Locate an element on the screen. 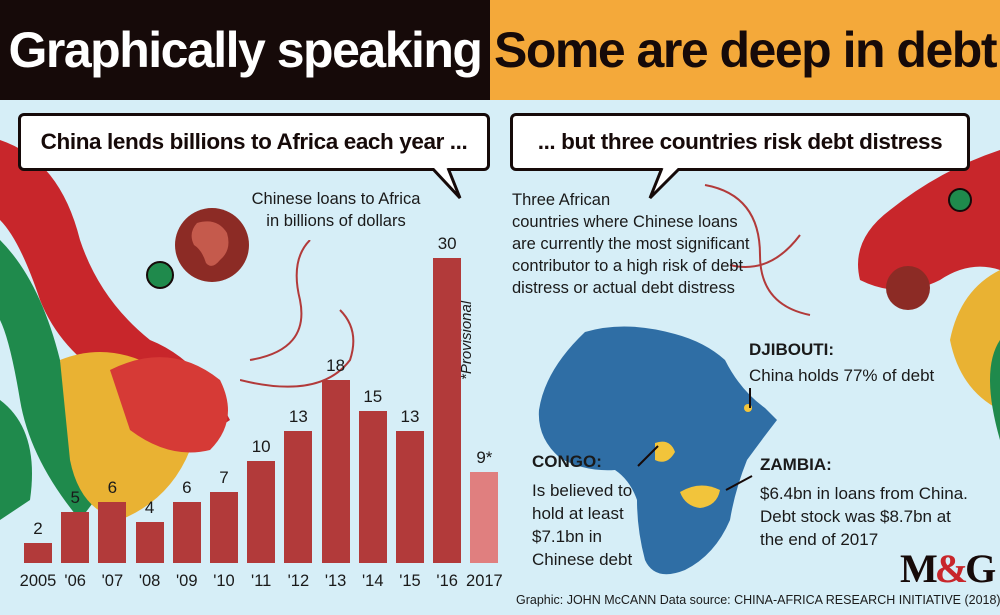  dragon-illustration-left is located at coordinates (115, 330).